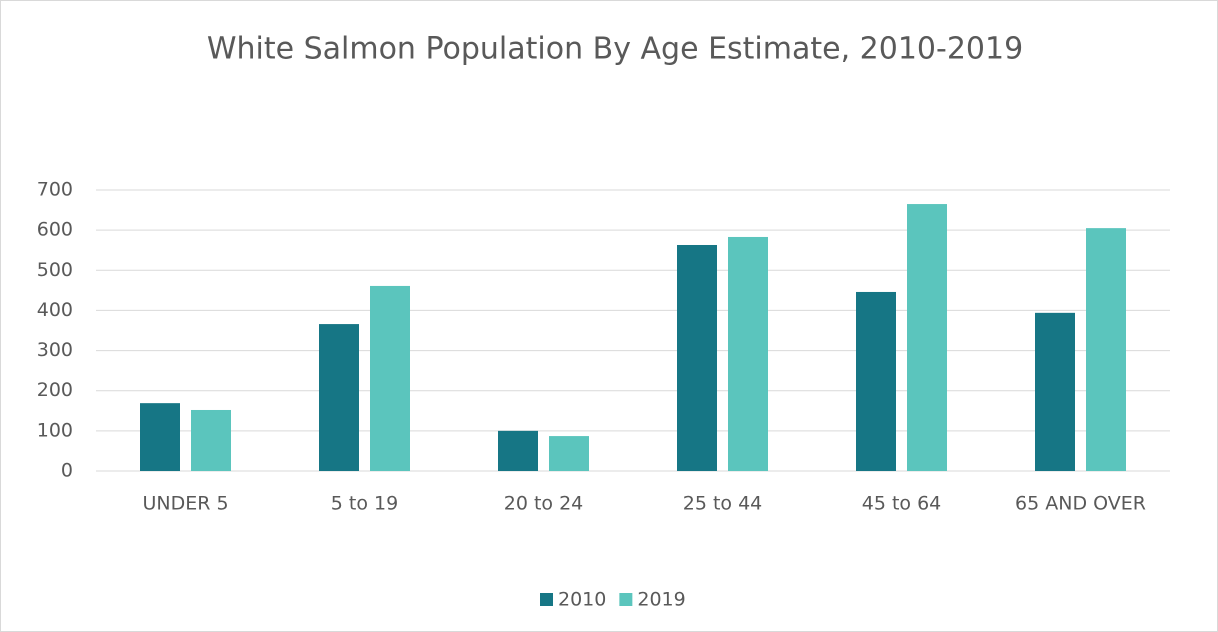 Image resolution: width=1218 pixels, height=632 pixels. Describe the element at coordinates (55, 230) in the screenshot. I see `y-tick-label: 600` at that location.